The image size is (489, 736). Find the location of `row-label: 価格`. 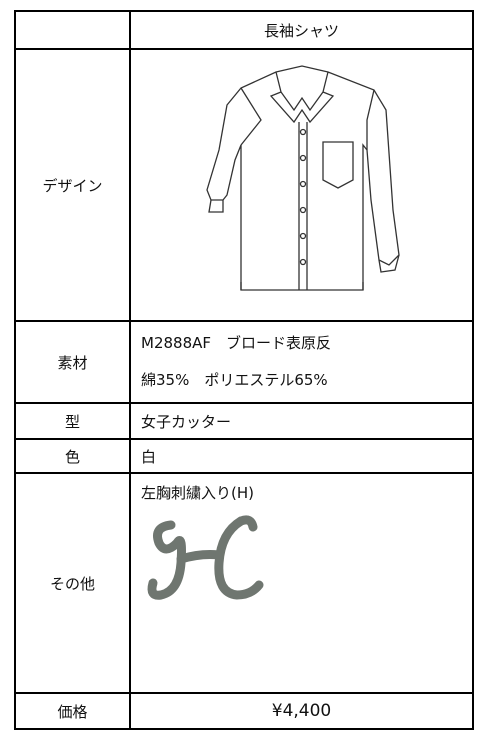

row-label: 価格 is located at coordinates (72, 711).